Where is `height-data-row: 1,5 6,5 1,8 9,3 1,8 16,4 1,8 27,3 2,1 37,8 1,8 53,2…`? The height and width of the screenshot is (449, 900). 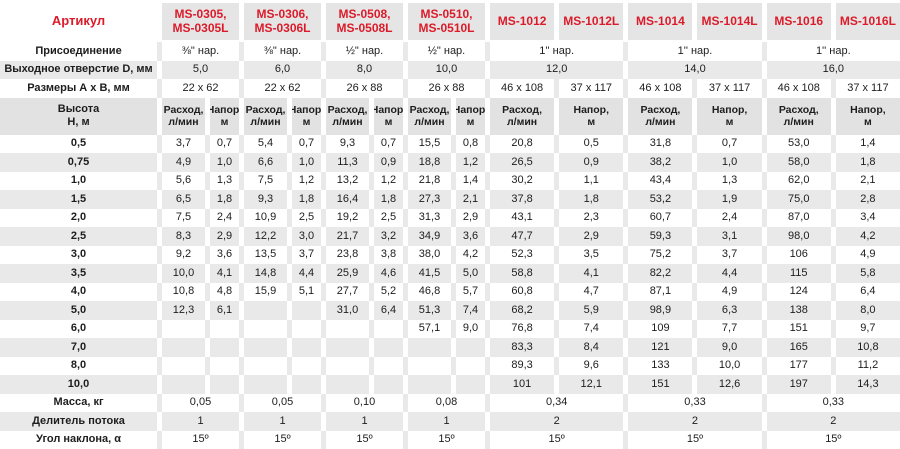 height-data-row: 1,5 6,5 1,8 9,3 1,8 16,4 1,8 27,3 2,1 37,8 1,8 53,2… is located at coordinates (450, 199).